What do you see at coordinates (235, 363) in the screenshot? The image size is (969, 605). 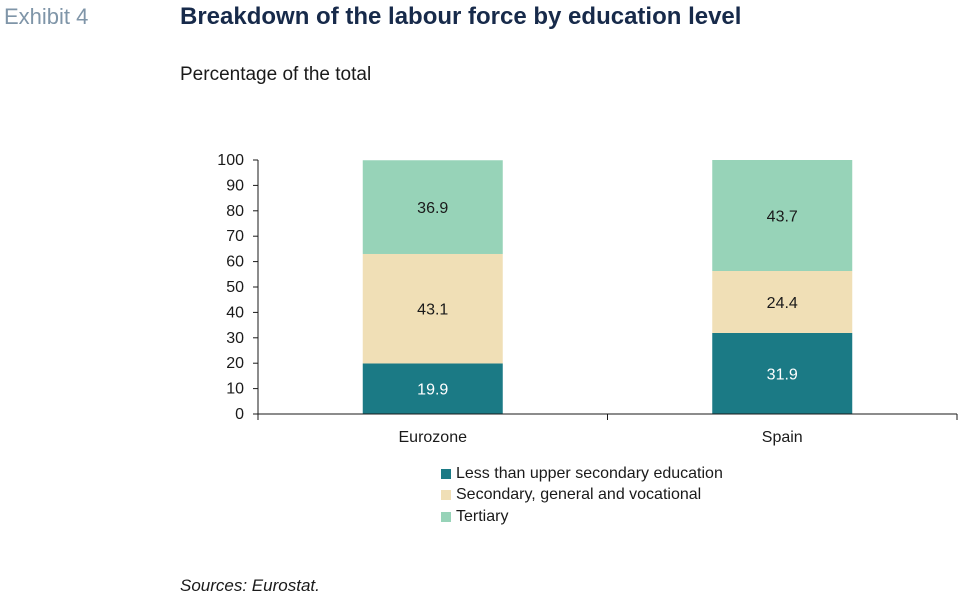 I see `y-tick-label: 20` at bounding box center [235, 363].